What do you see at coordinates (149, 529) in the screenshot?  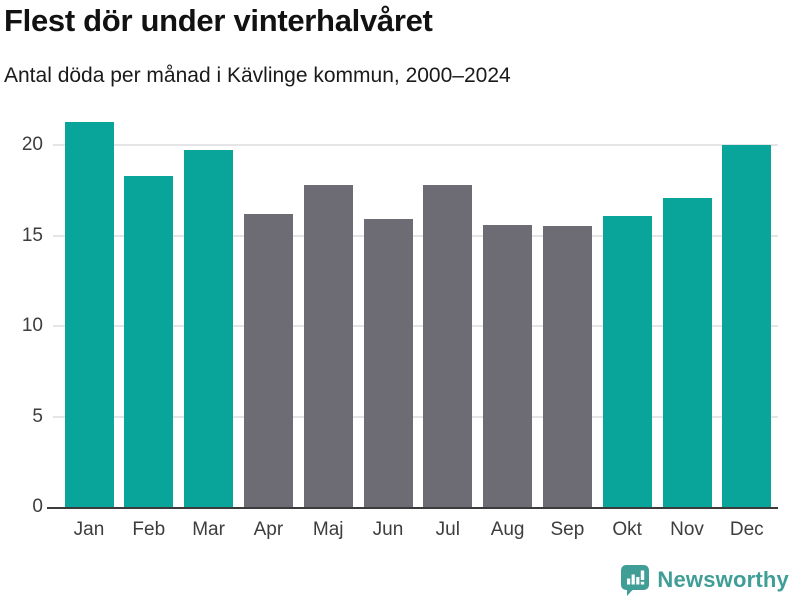 I see `x-tick-label: Feb` at bounding box center [149, 529].